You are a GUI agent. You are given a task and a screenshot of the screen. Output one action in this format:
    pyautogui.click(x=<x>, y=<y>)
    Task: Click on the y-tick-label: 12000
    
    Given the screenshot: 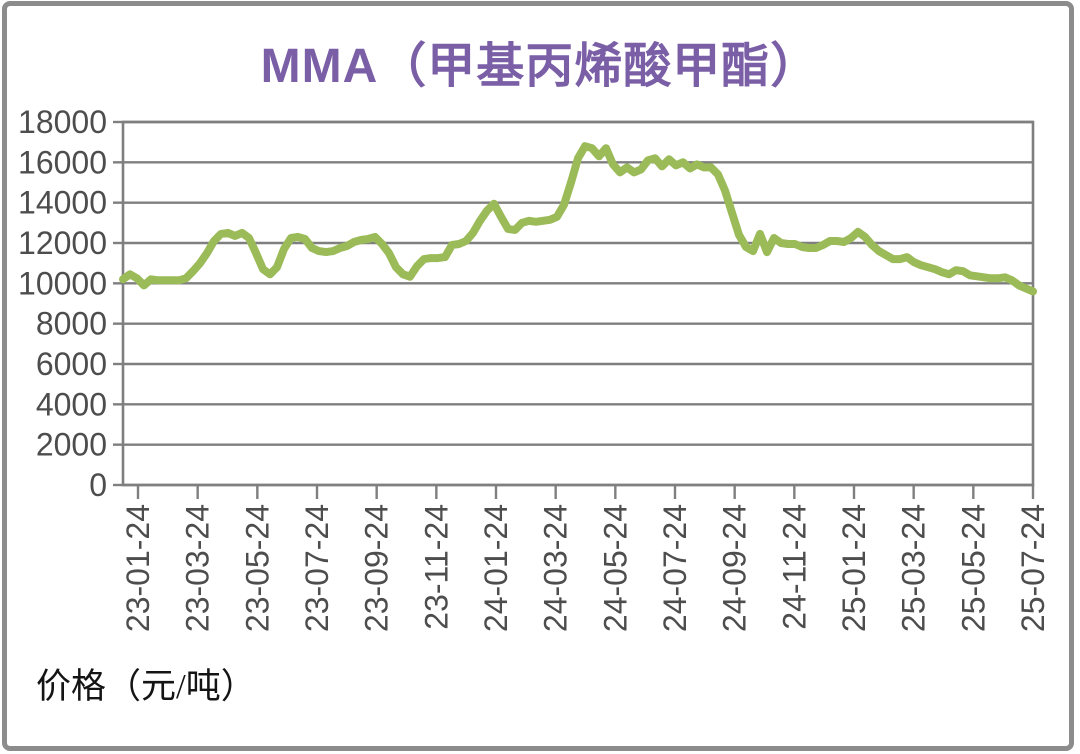 What is the action you would take?
    pyautogui.click(x=62, y=243)
    